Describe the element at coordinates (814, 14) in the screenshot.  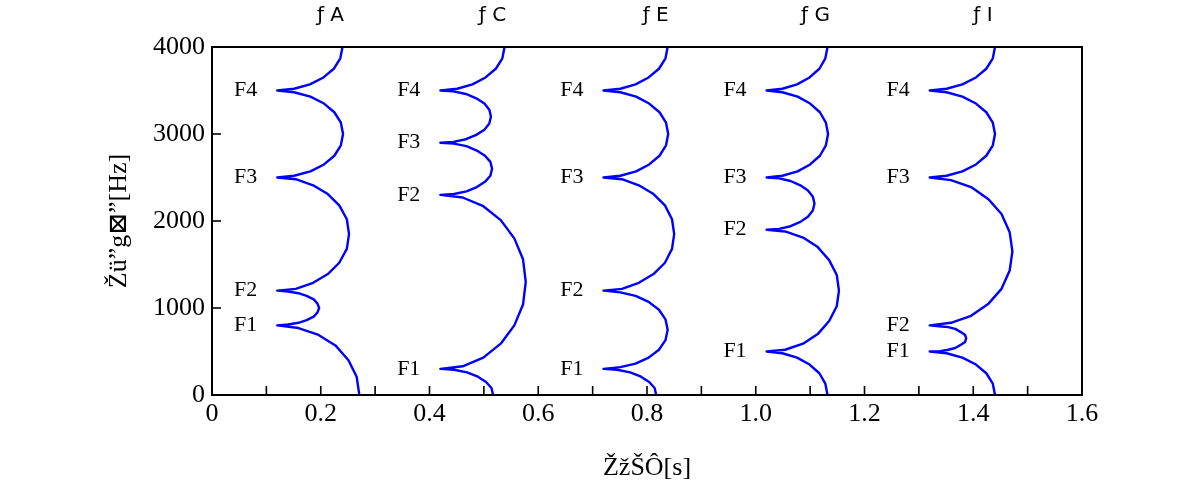
I see `series-label: ƒ G` at that location.